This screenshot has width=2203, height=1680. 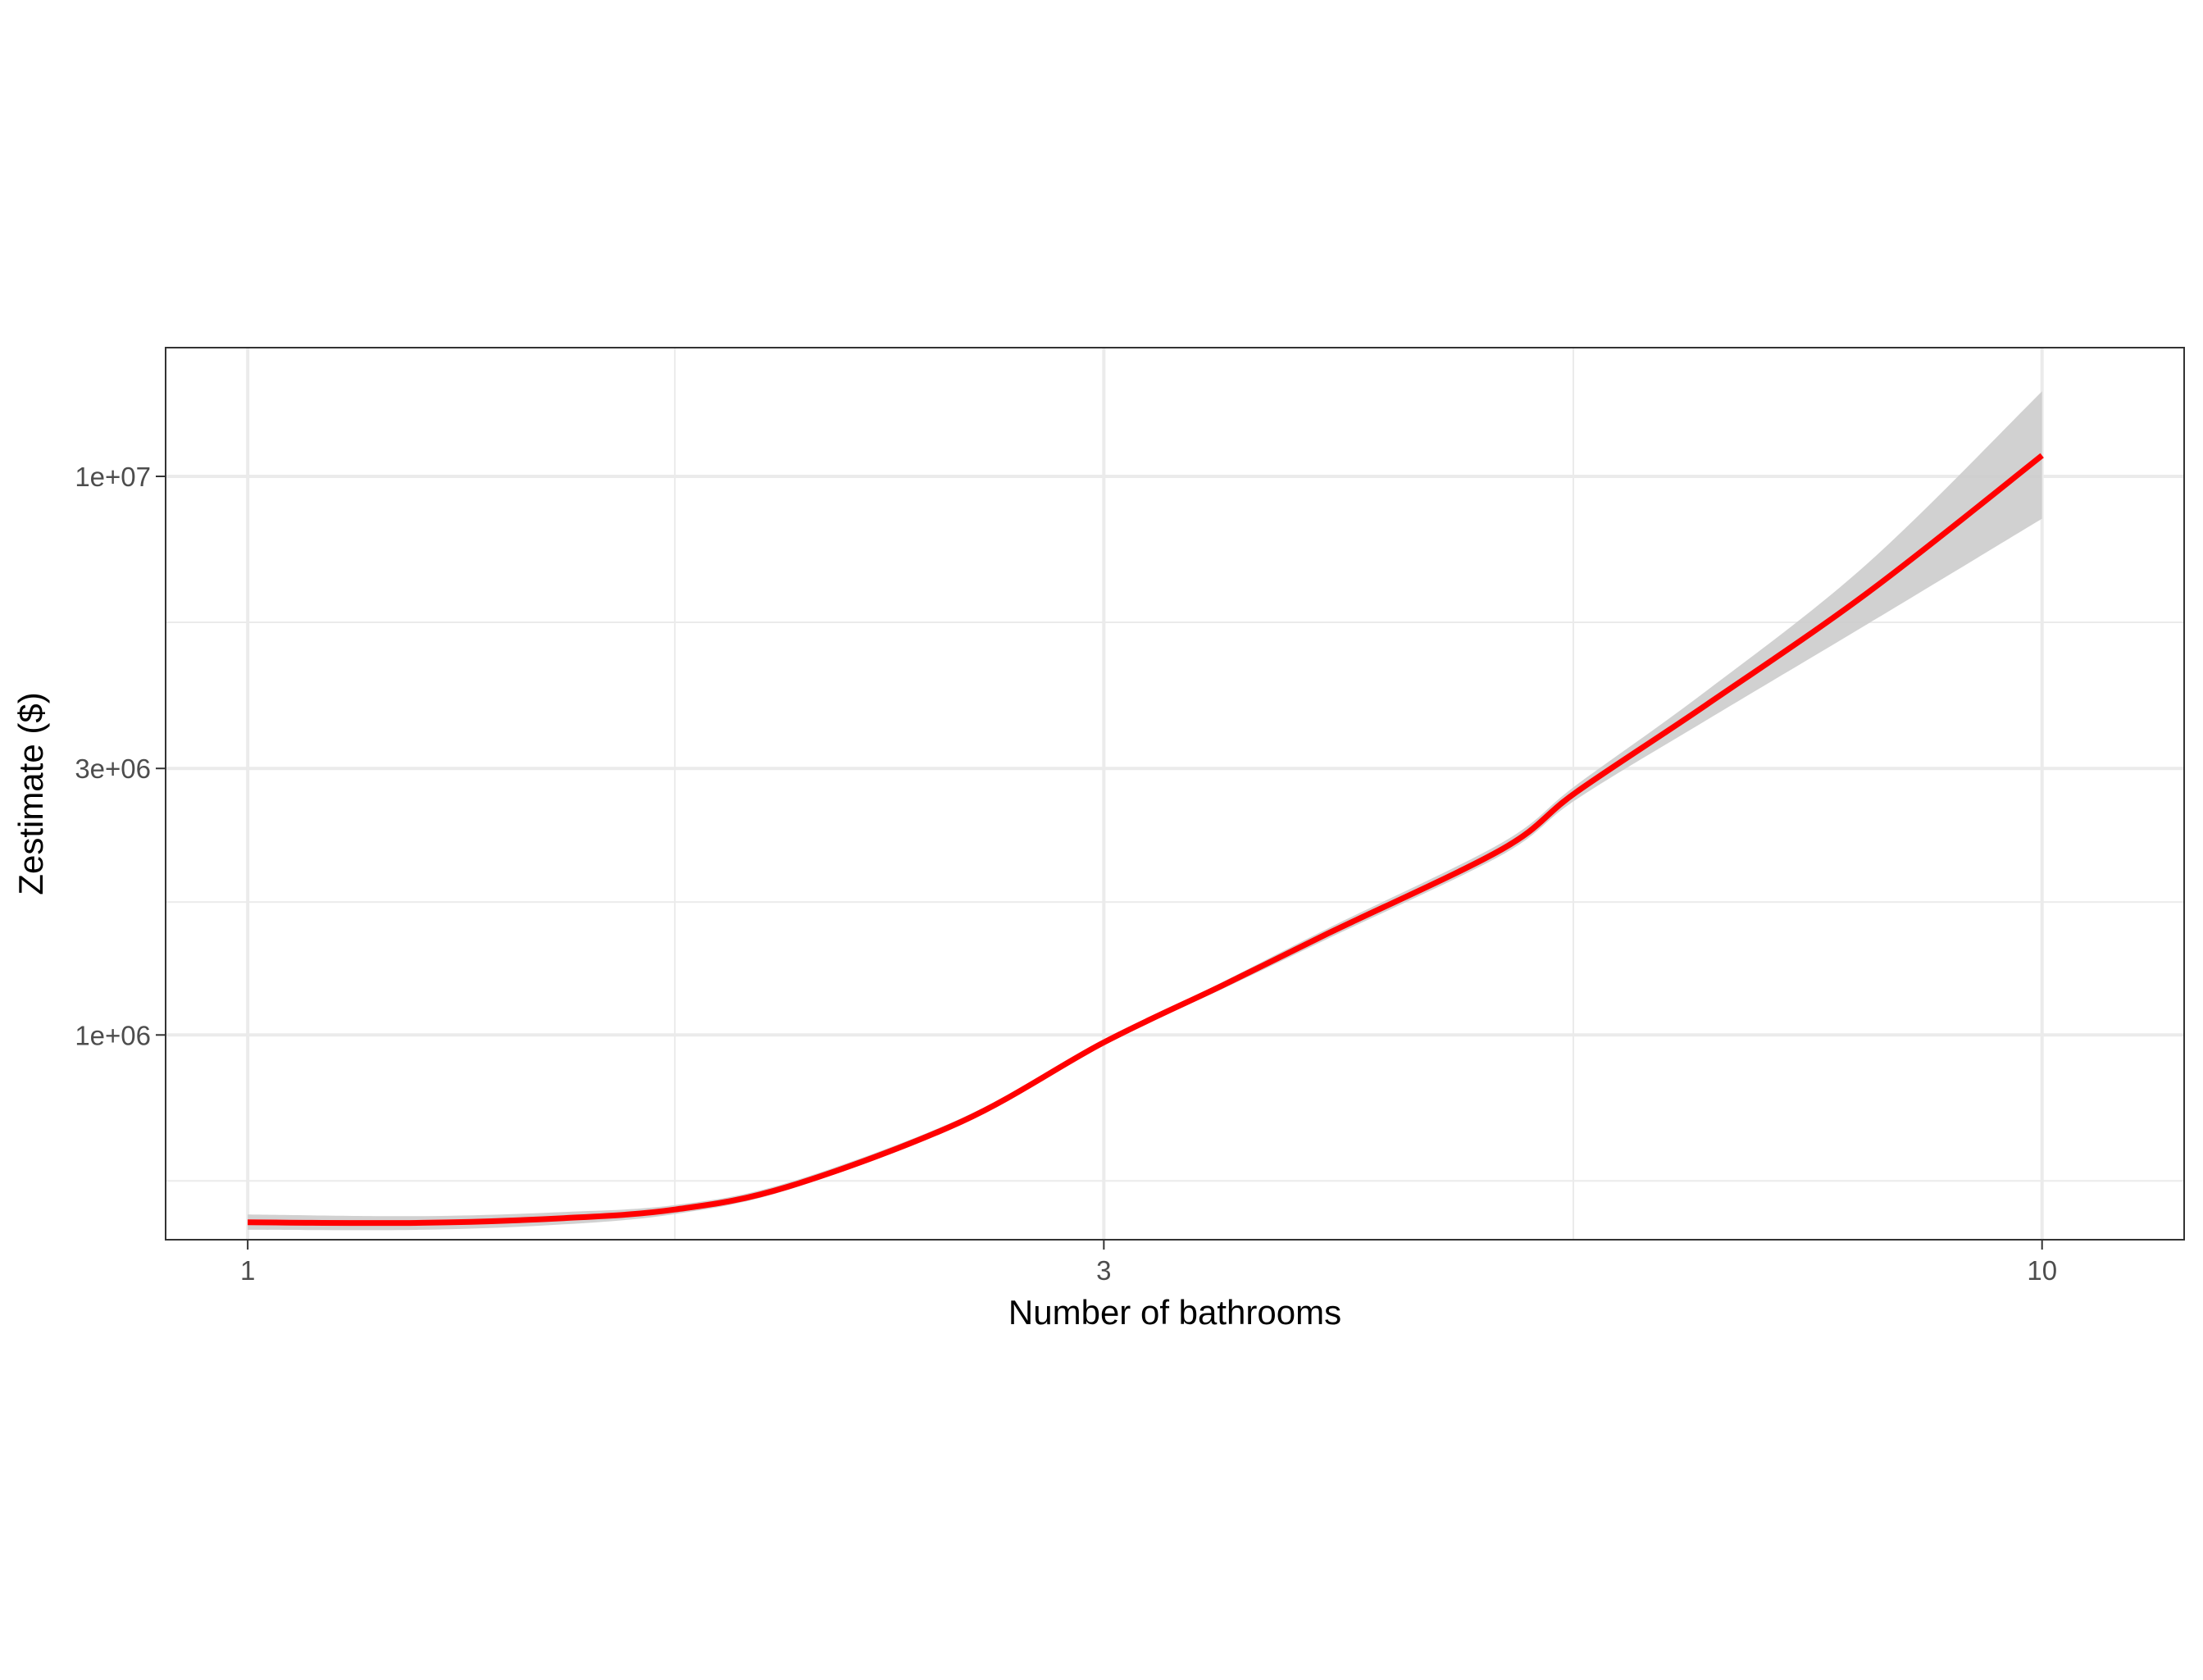 I want to click on x-axis: 1 3 10, so click(x=1148, y=1263).